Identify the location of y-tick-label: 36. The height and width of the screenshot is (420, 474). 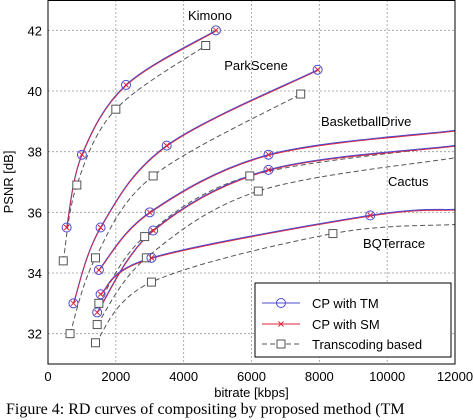
(35, 212).